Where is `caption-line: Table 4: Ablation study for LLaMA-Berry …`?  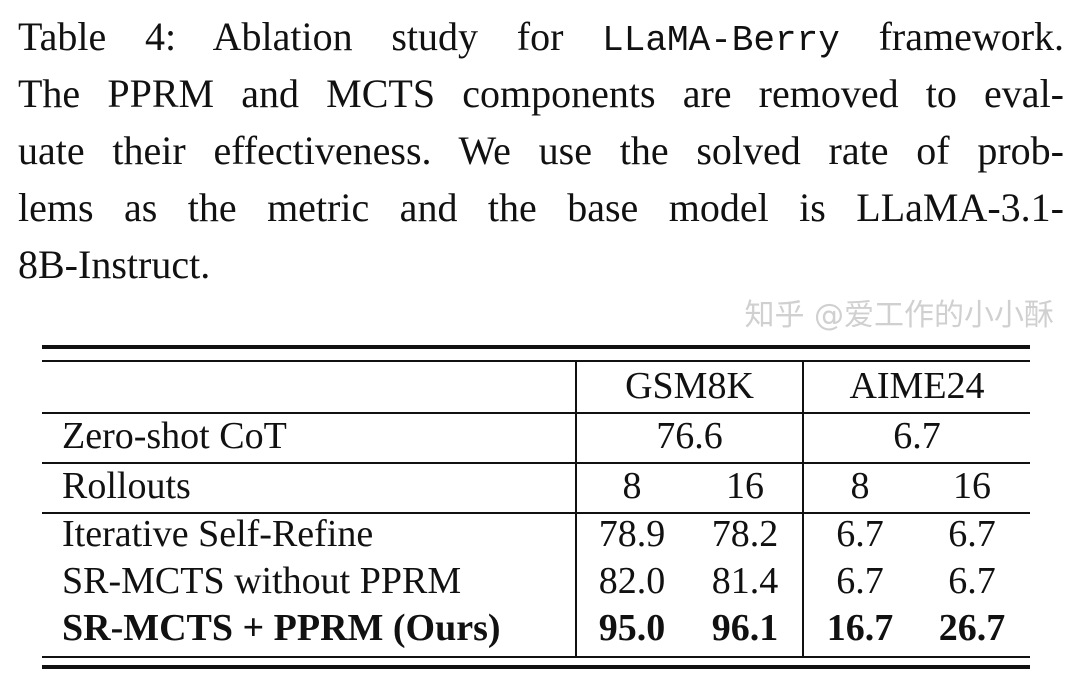
caption-line: Table 4: Ablation study for LLaMA-Berry … is located at coordinates (541, 36).